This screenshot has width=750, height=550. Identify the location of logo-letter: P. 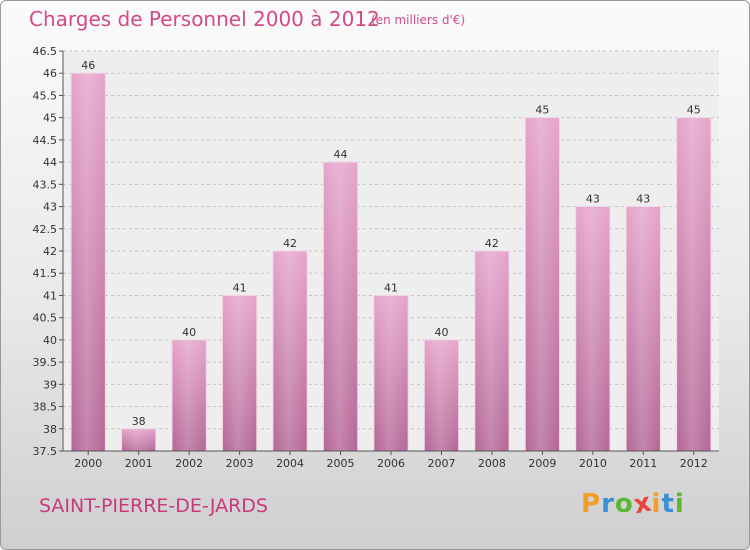
(591, 504).